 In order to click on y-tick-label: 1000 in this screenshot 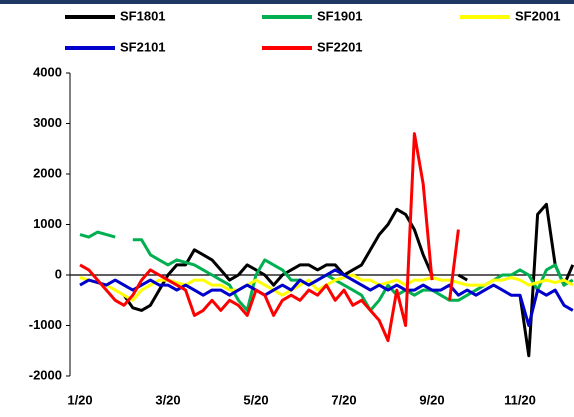, I will do `click(47, 223)`.